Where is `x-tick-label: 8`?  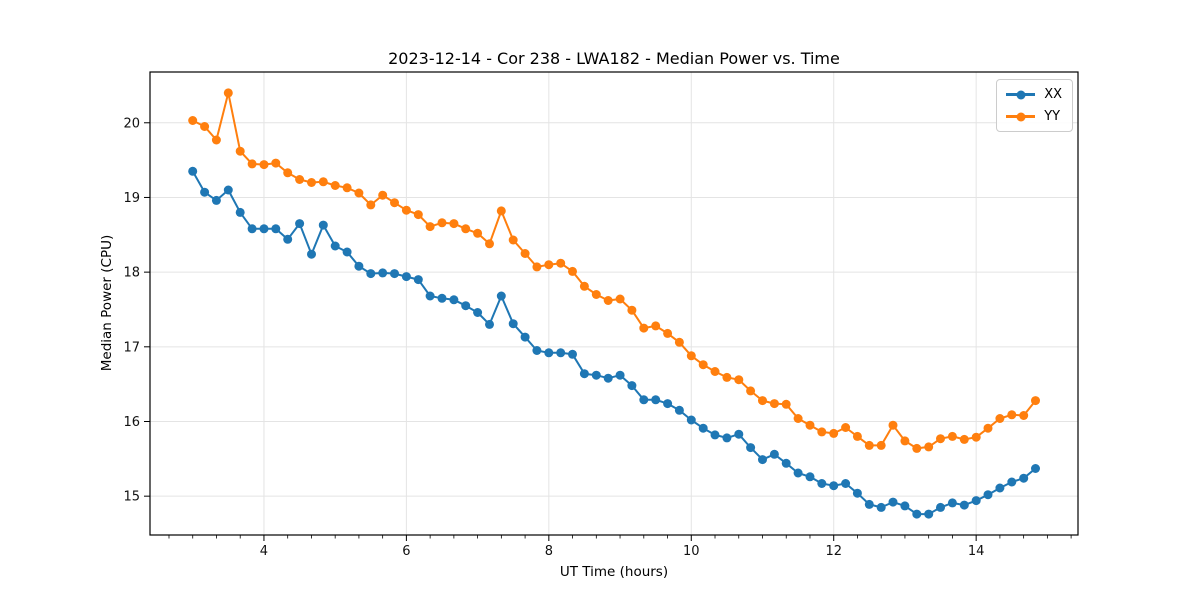 x-tick-label: 8 is located at coordinates (549, 551).